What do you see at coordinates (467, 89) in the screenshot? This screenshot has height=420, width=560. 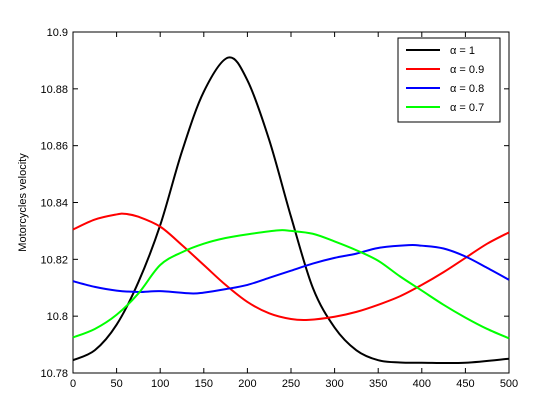 I see `legend-entry: α = 0.8` at bounding box center [467, 89].